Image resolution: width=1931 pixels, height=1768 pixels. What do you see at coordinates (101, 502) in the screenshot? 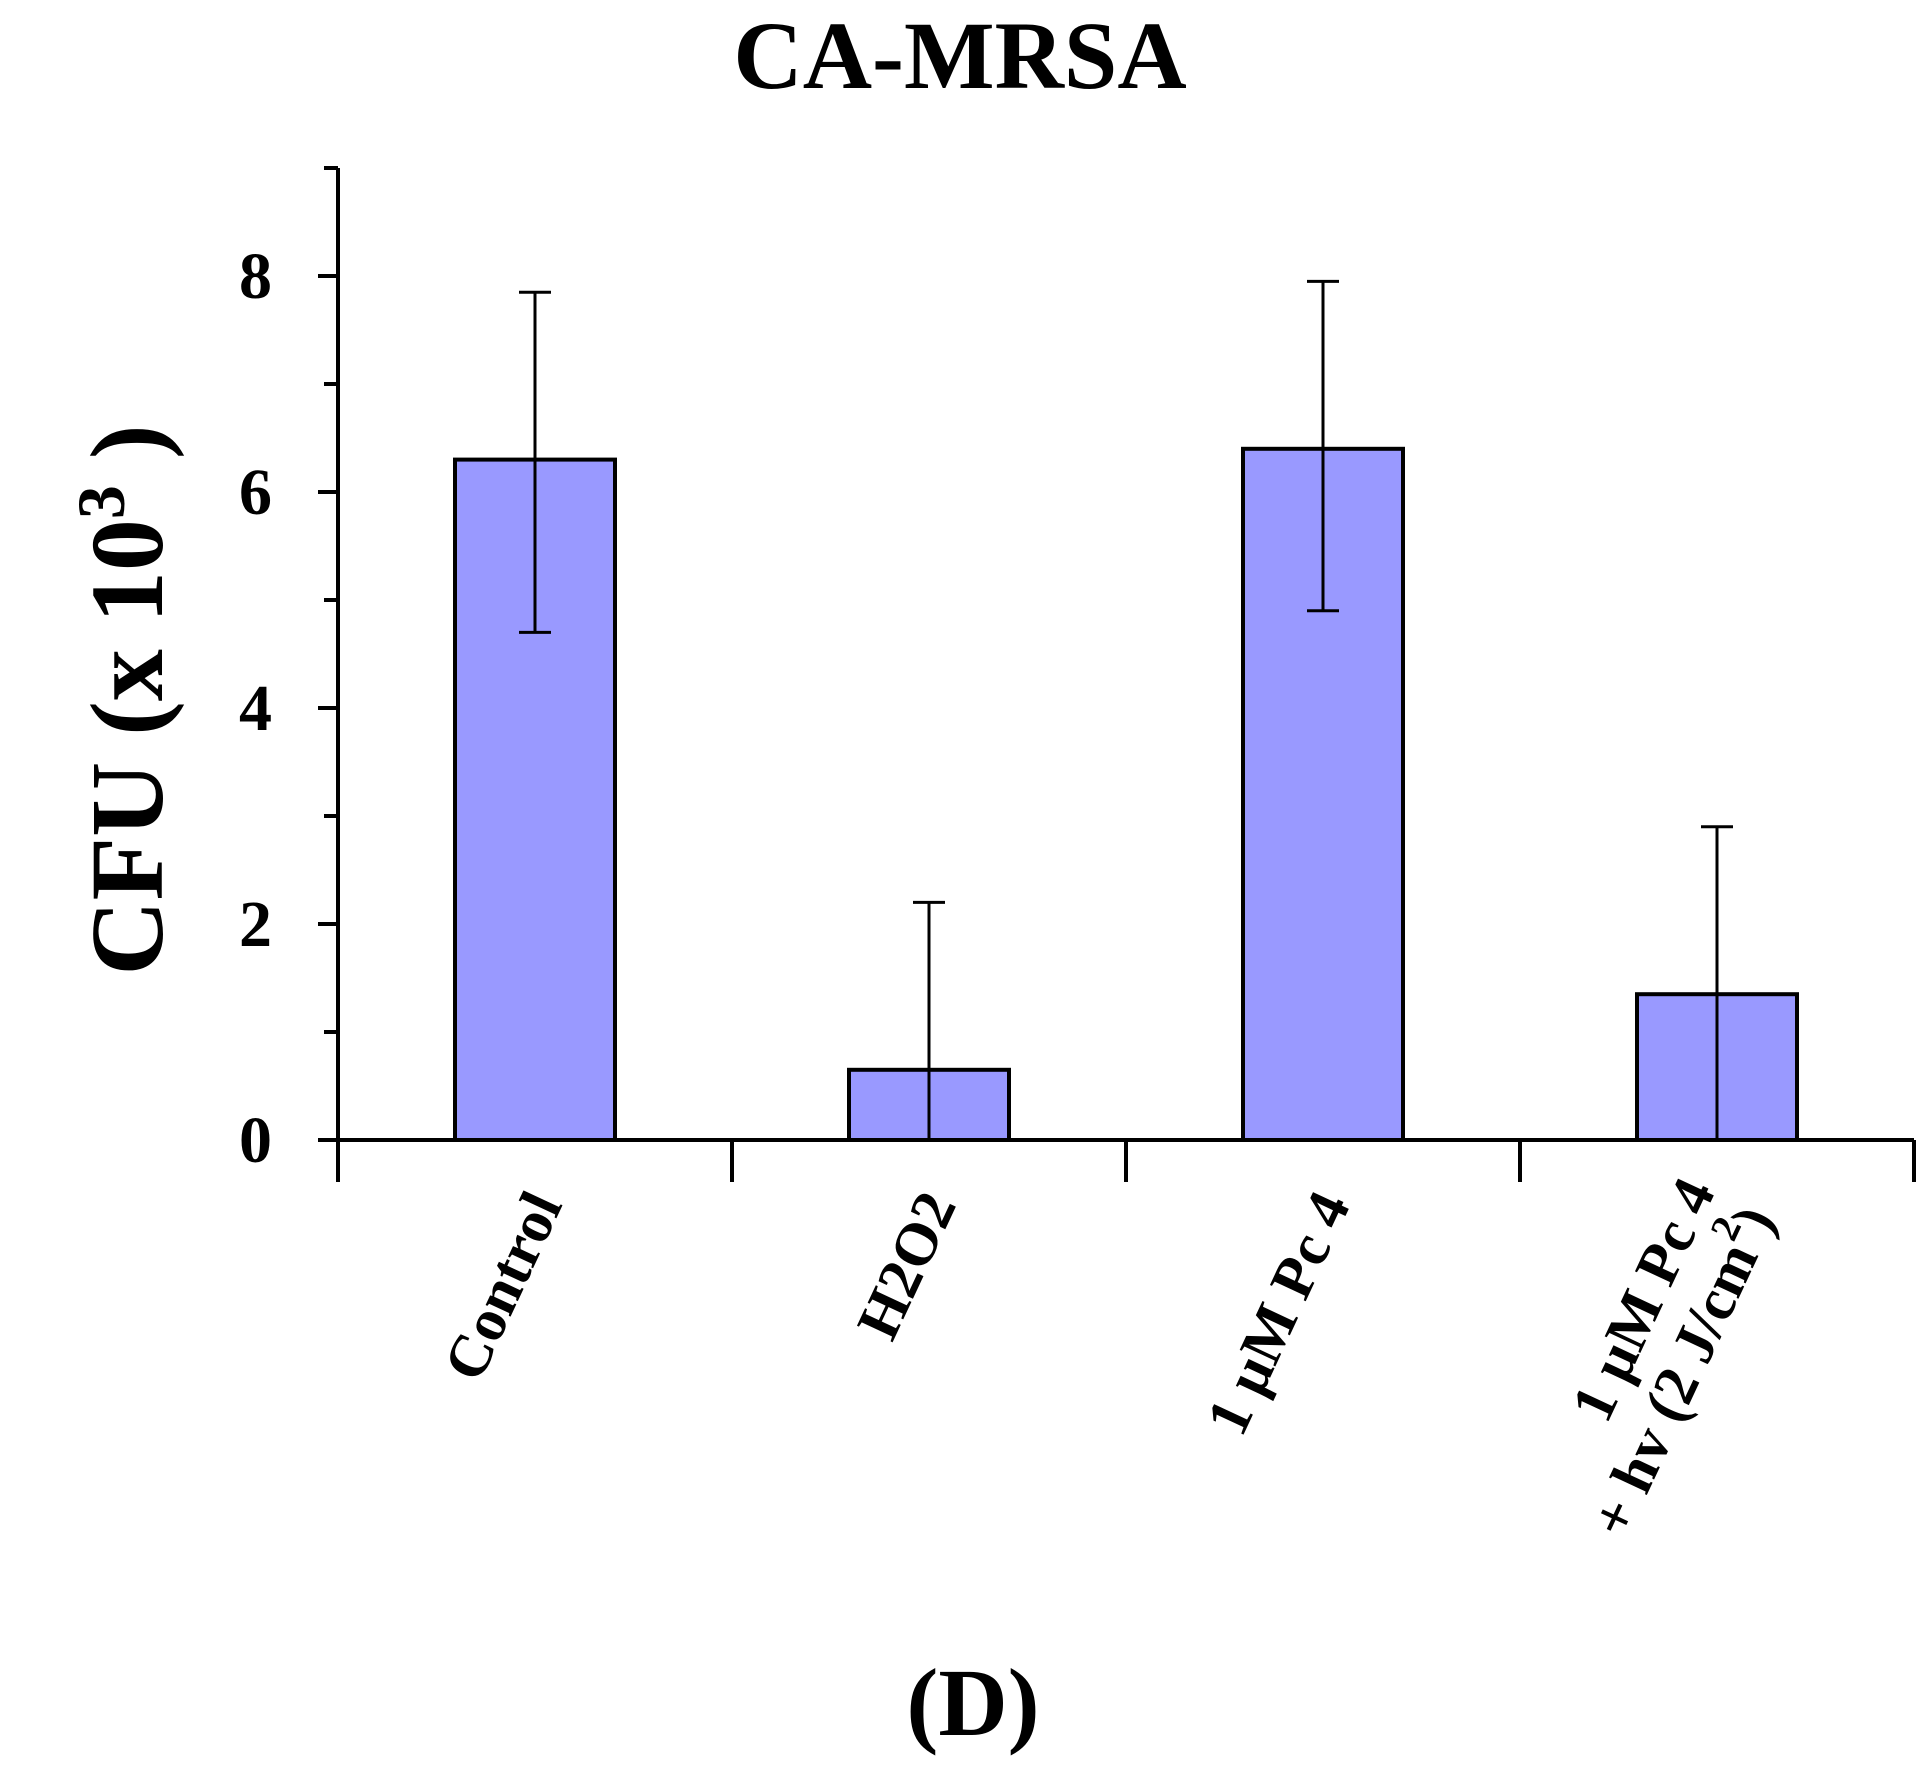
I see `y-axis-label-superscript: 3` at bounding box center [101, 502].